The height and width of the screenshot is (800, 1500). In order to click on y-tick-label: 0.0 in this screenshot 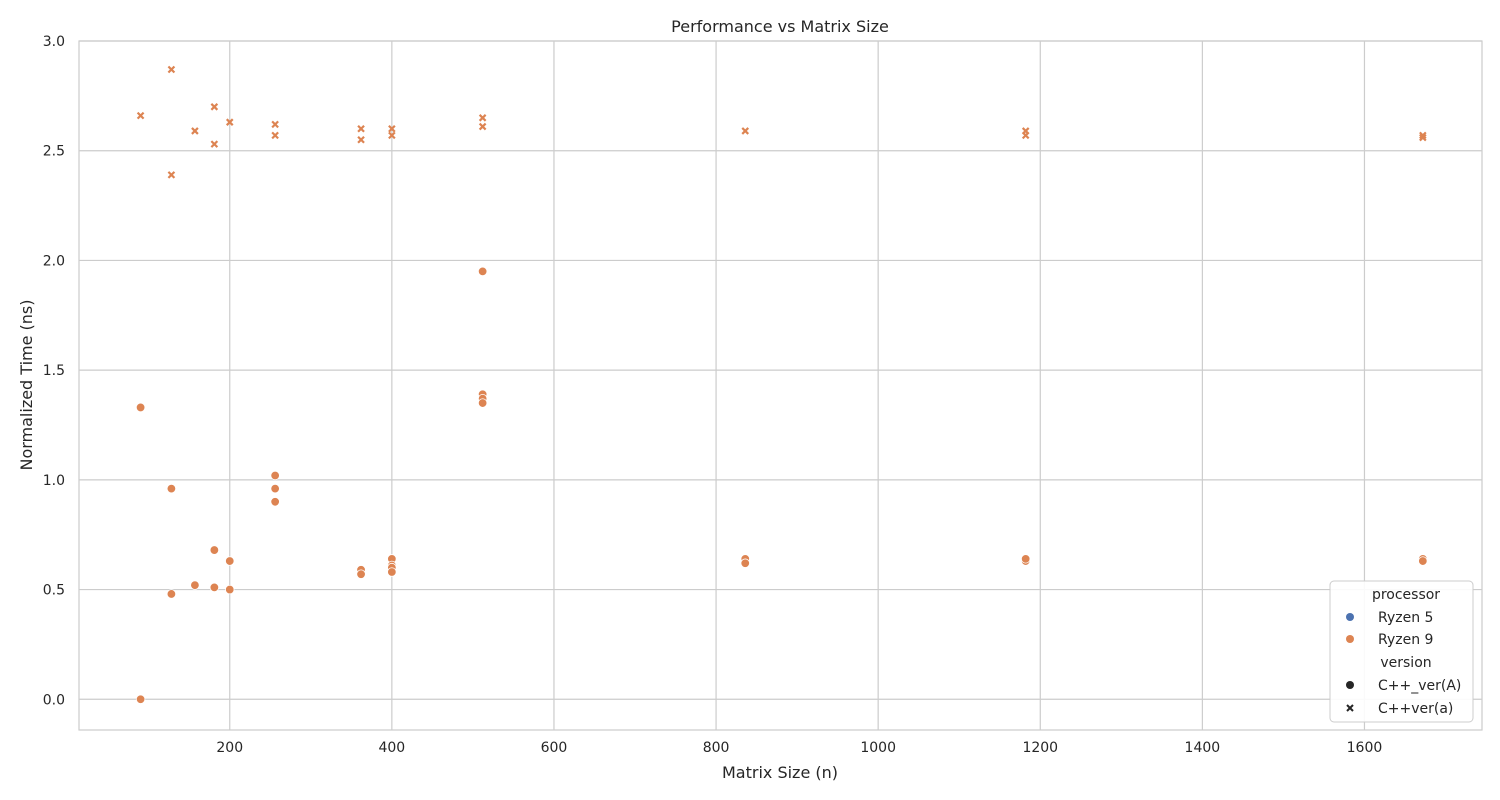, I will do `click(54, 700)`.